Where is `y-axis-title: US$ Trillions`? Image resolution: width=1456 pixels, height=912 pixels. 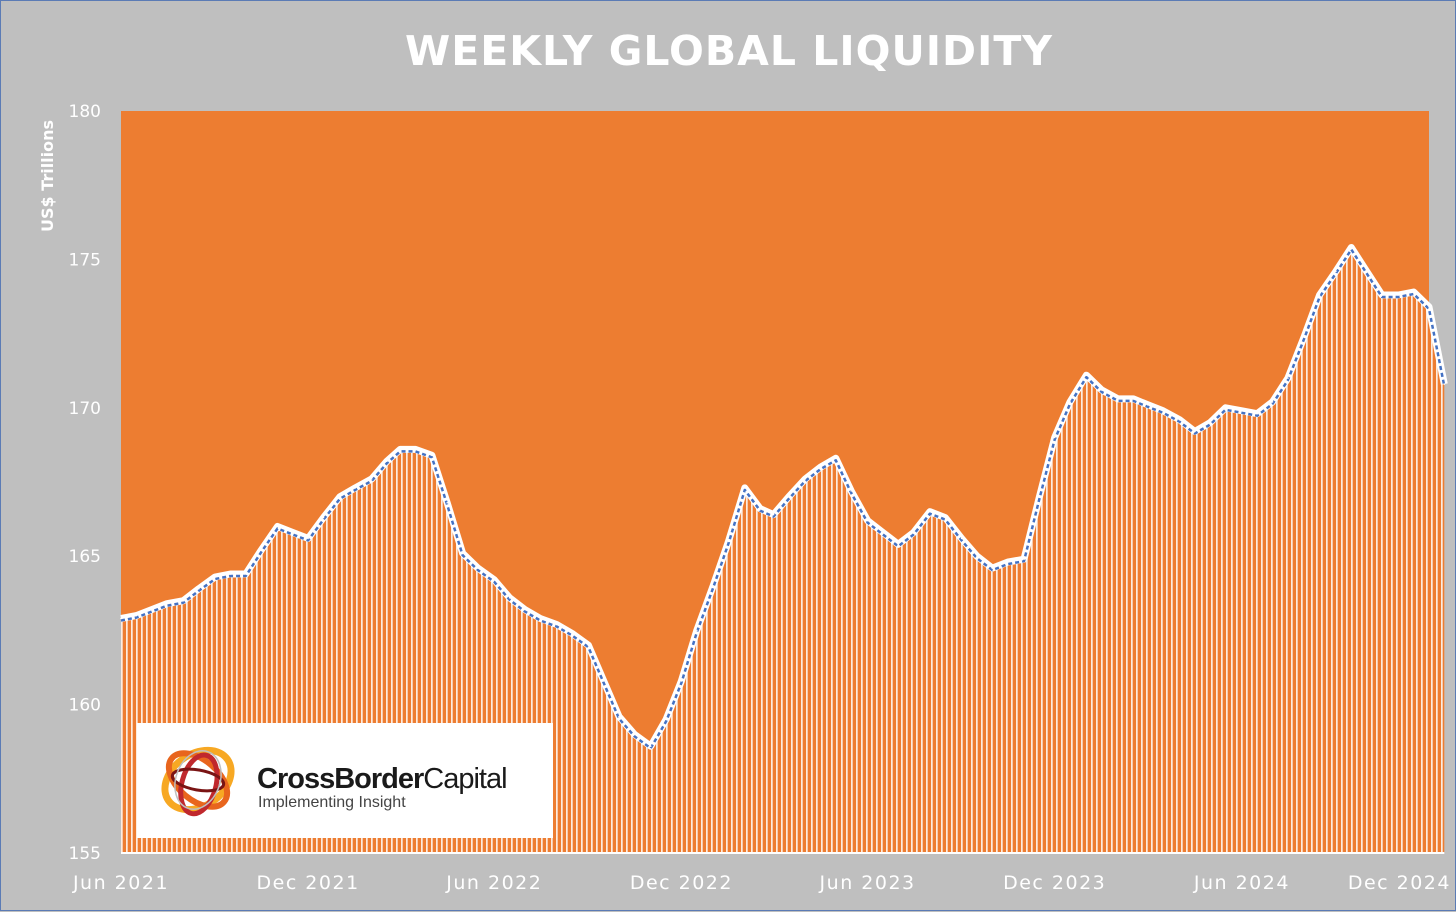
y-axis-title: US$ Trillions is located at coordinates (47, 176).